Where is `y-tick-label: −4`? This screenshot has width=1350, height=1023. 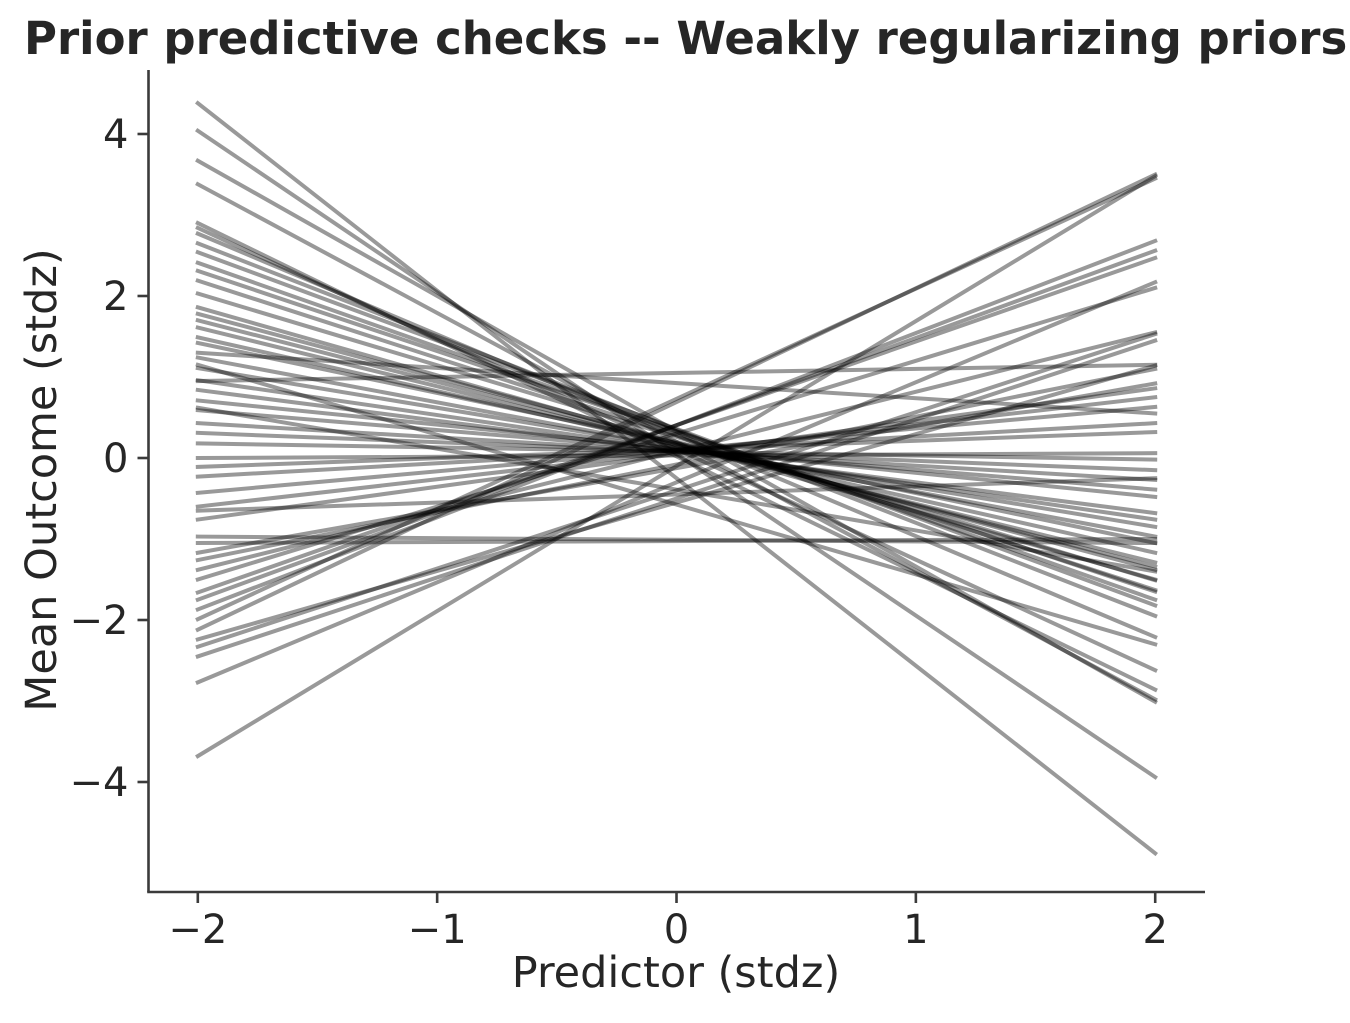 y-tick-label: −4 is located at coordinates (99, 783).